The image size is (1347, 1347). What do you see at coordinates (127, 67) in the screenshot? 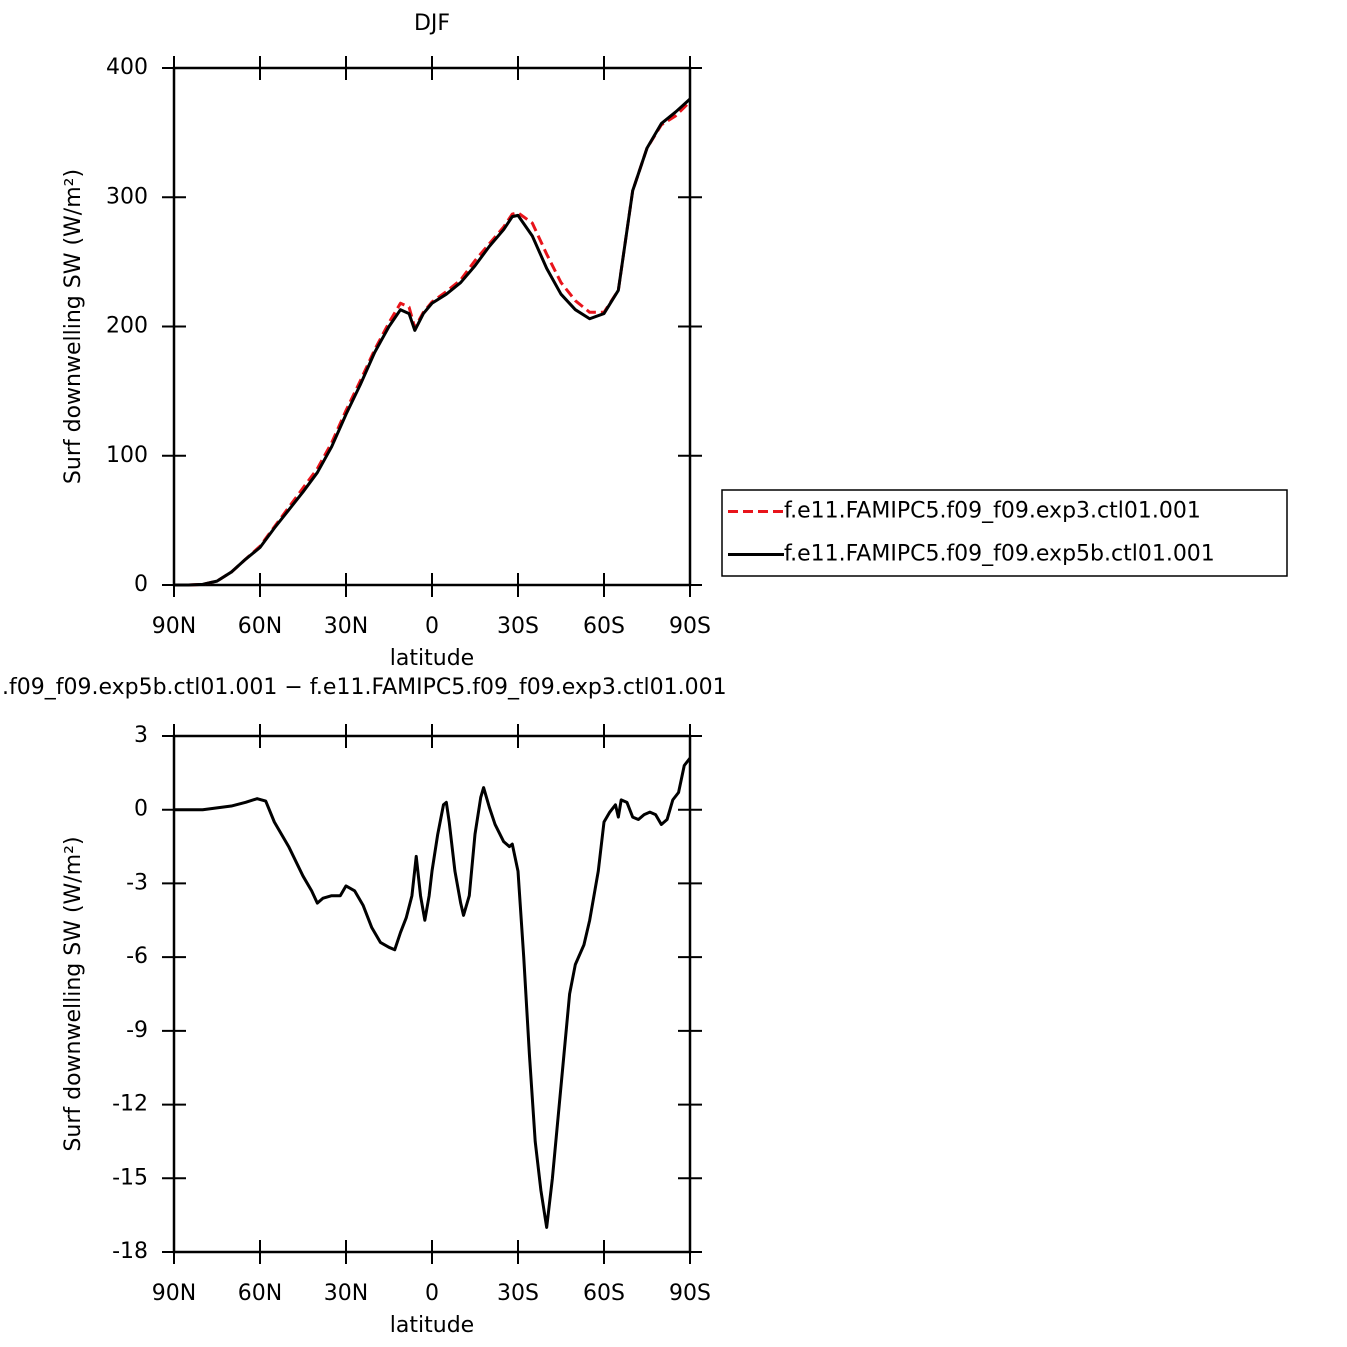
I see `y-tick-label: 400` at bounding box center [127, 67].